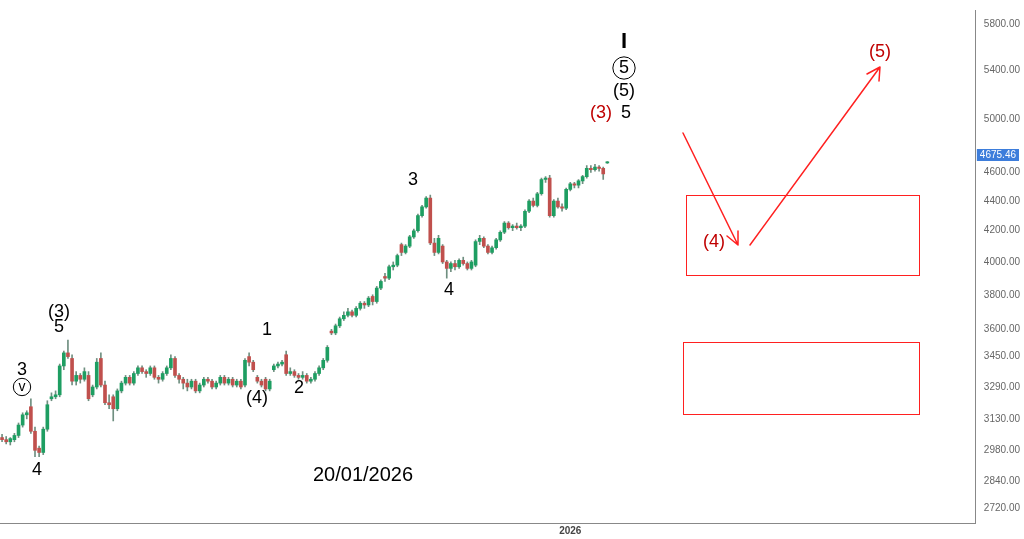 The height and width of the screenshot is (539, 1024). I want to click on y-tick-label: 5000.00, so click(1002, 118).